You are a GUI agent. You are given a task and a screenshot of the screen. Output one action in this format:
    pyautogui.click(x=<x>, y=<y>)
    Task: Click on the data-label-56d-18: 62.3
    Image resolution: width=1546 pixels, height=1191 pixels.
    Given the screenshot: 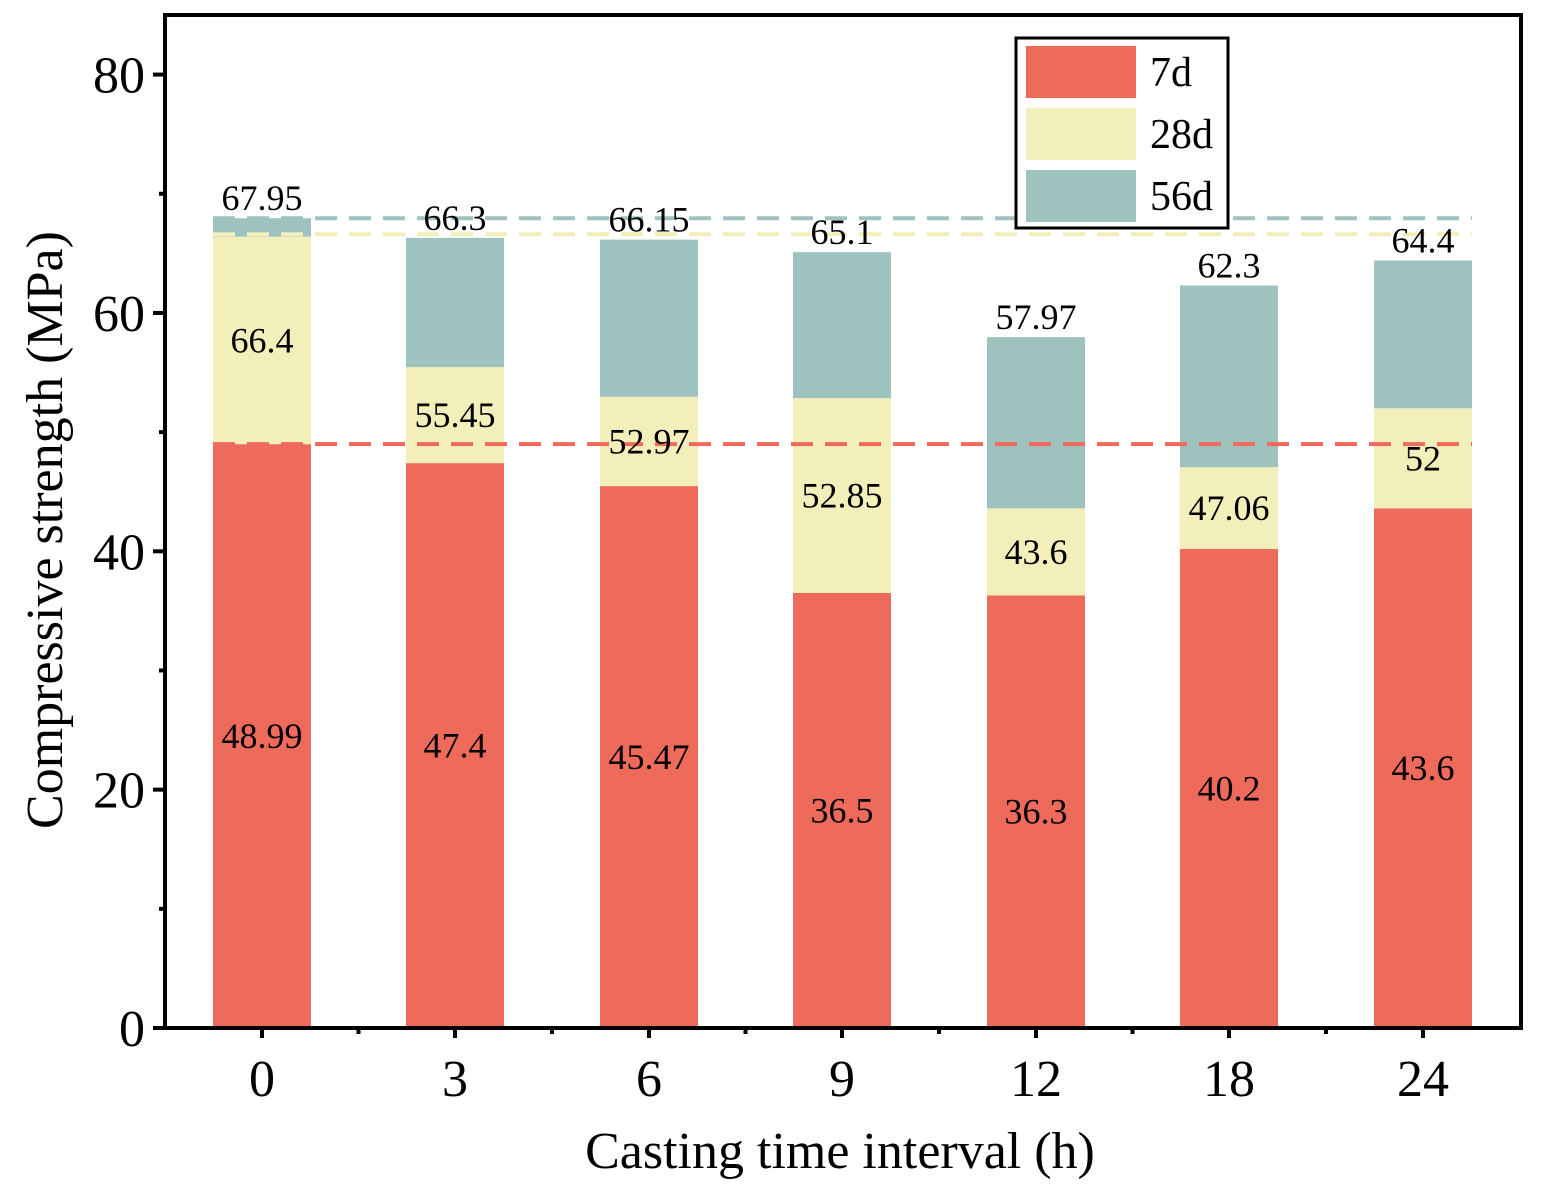 What is the action you would take?
    pyautogui.click(x=1229, y=266)
    